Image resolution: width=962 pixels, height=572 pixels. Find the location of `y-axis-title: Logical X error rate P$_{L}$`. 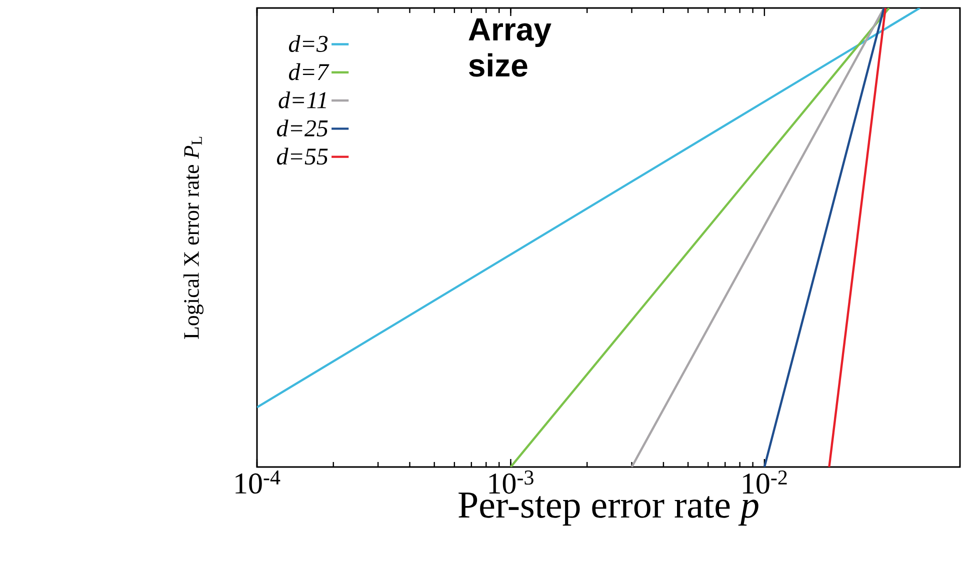

y-axis-title: Logical X error rate P$_{L}$ is located at coordinates (193, 237).